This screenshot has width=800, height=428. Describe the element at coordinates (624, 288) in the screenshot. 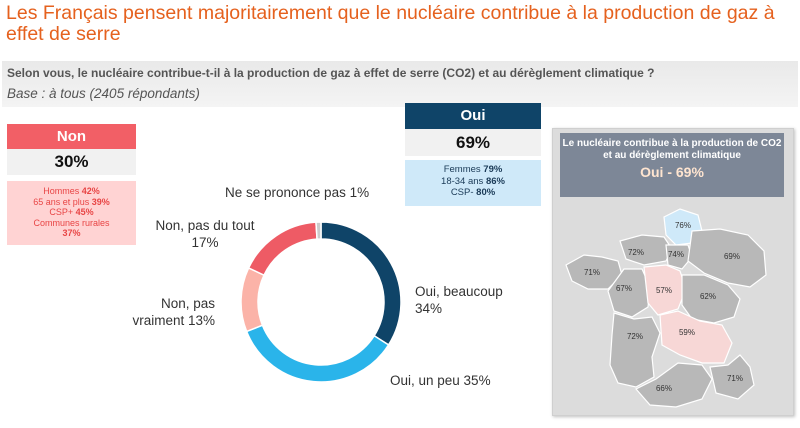

I see `map-region-label: 67%` at that location.